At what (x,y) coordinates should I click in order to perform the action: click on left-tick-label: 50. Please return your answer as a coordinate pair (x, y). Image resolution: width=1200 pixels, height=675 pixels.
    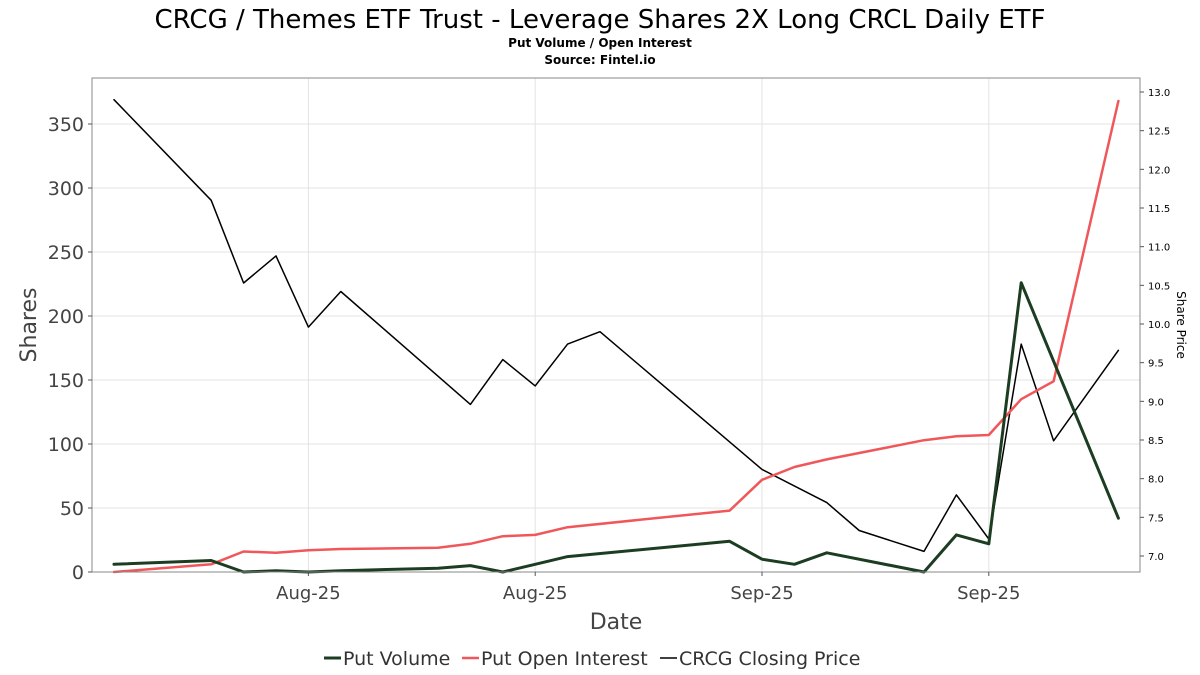
    Looking at the image, I should click on (72, 509).